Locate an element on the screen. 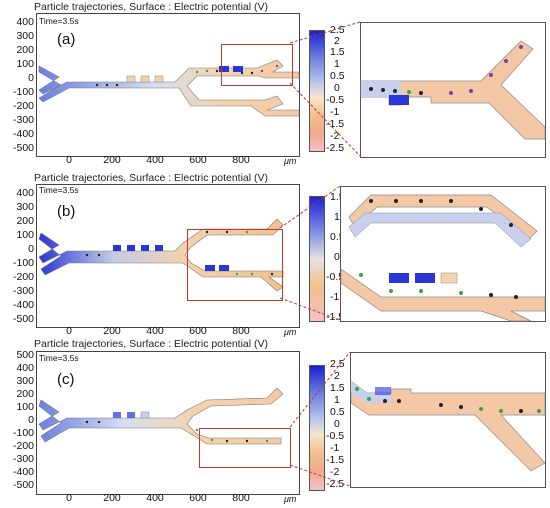 This screenshot has width=550, height=508. colorbar-tick: 0.5 is located at coordinates (337, 412).